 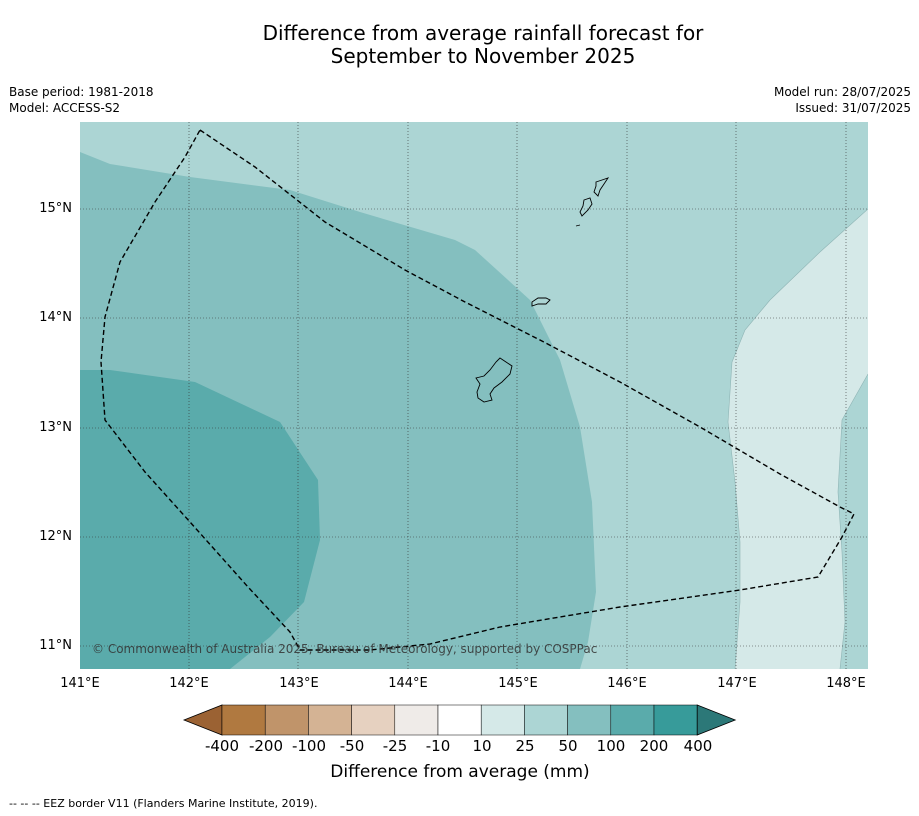 I want to click on island-tinian, so click(x=586, y=207).